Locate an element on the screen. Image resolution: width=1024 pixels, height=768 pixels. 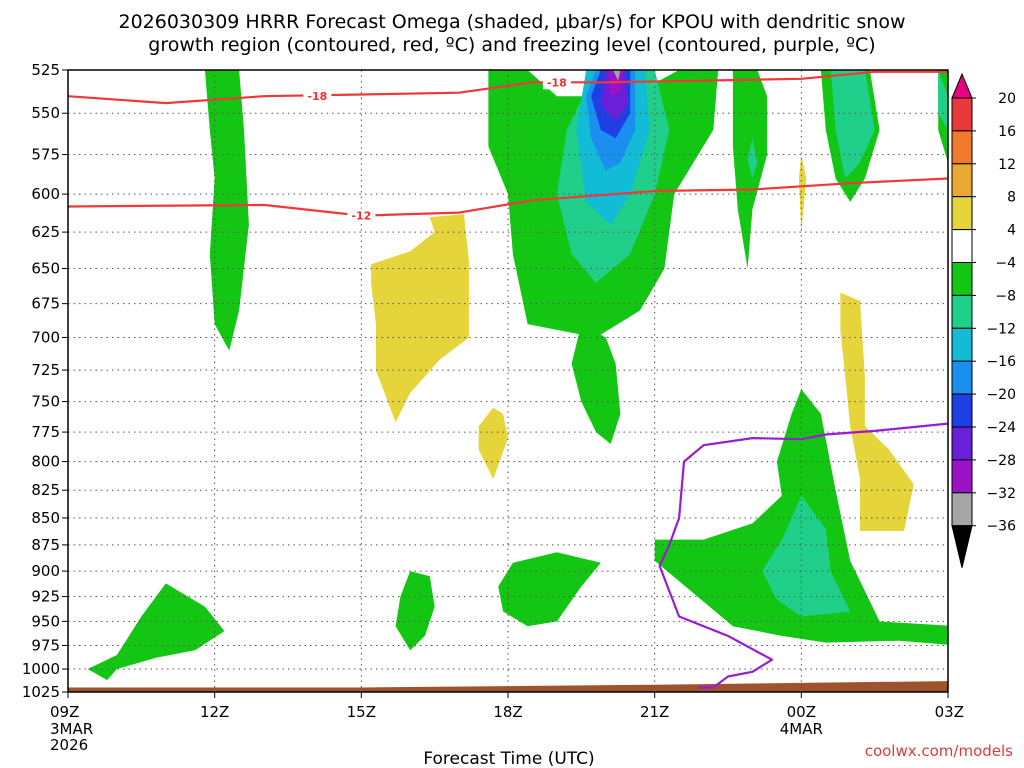
y-tick-label: 825 is located at coordinates (45, 490).